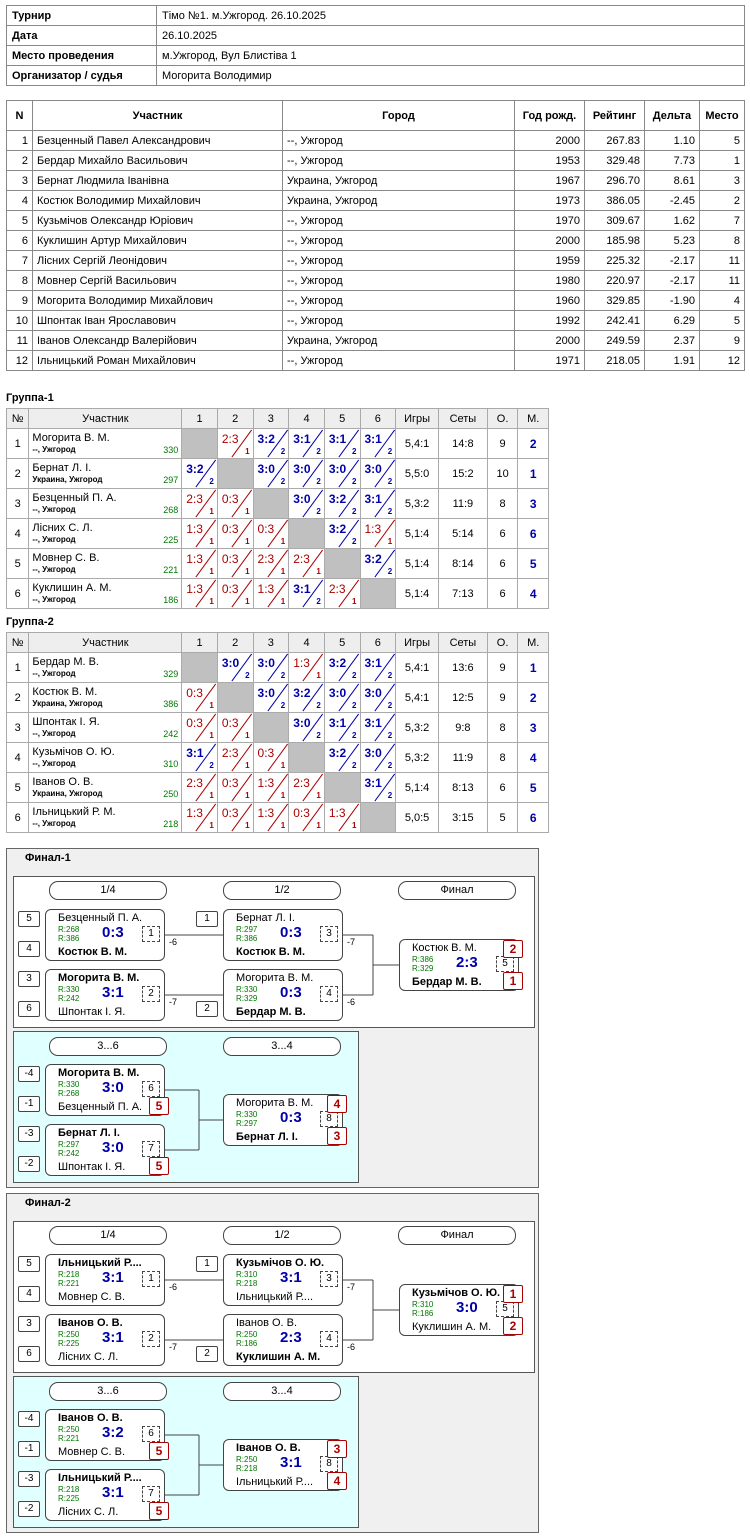 The image size is (750, 1538). What do you see at coordinates (271, 1012) in the screenshot?
I see `match-player-2: Бердар М. В.` at bounding box center [271, 1012].